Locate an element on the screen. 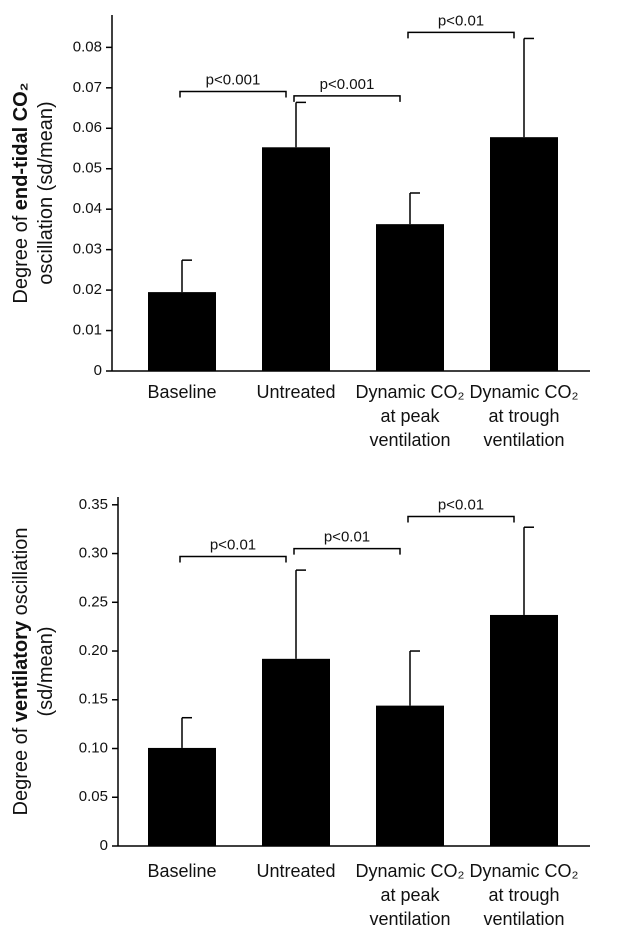 The height and width of the screenshot is (932, 622). y-tick-label: 0.08 is located at coordinates (87, 46).